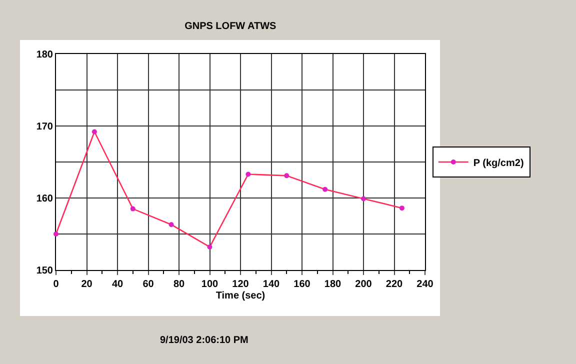  Describe the element at coordinates (425, 284) in the screenshot. I see `x-tick-label: 240` at that location.